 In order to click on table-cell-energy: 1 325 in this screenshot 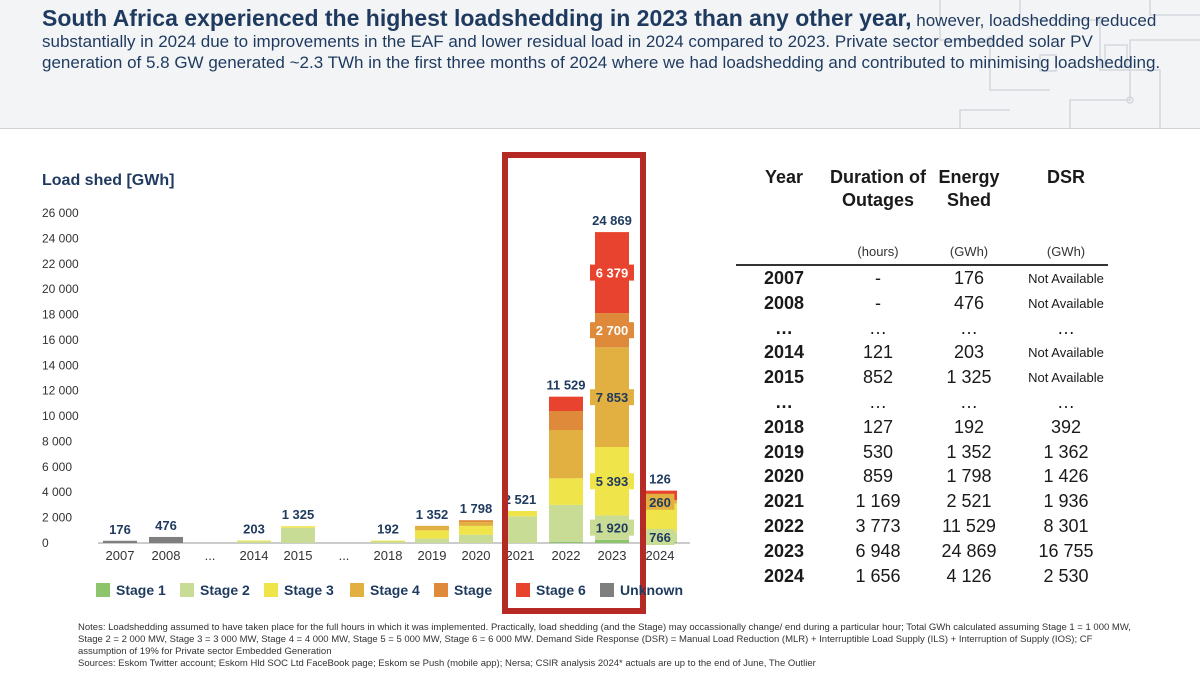, I will do `click(969, 377)`.